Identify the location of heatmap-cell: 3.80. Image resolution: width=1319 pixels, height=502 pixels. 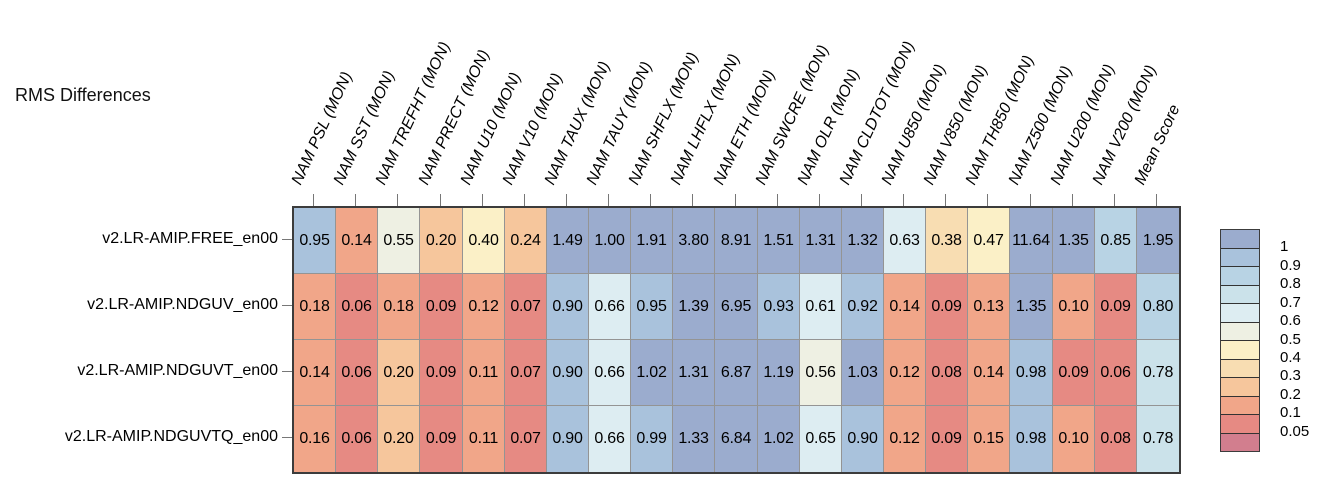
(694, 241).